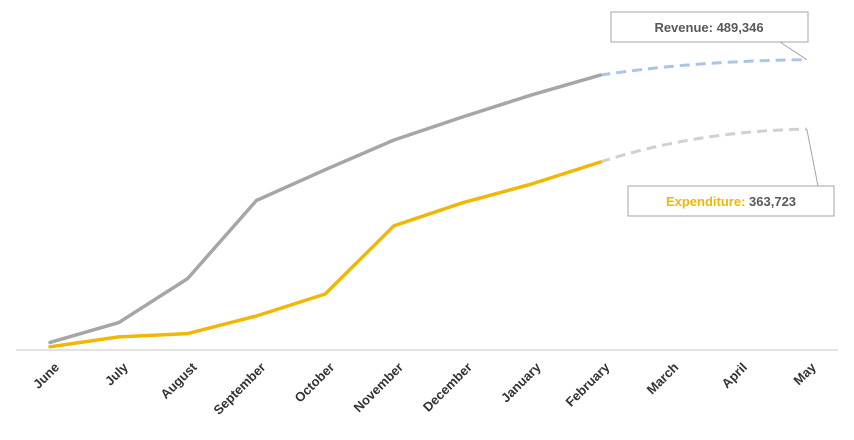  I want to click on revenue-callout-box, so click(709, 27).